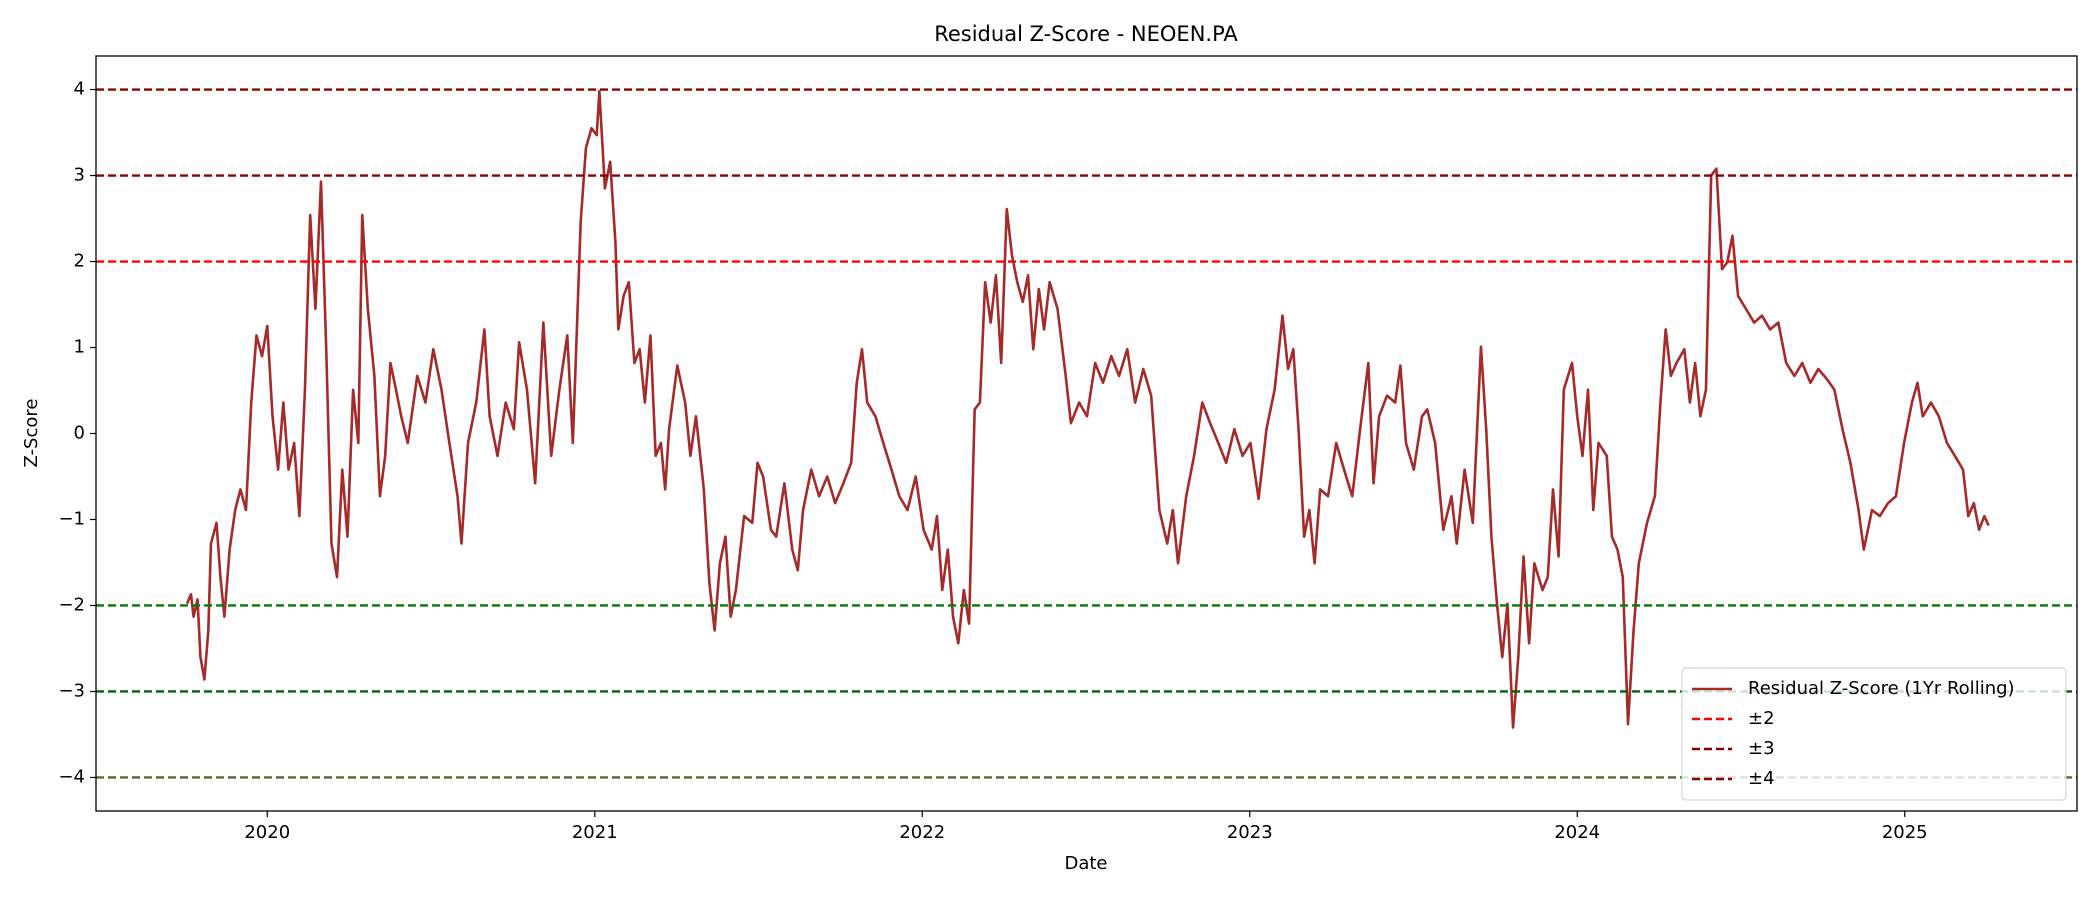  What do you see at coordinates (1761, 778) in the screenshot?
I see `legend-label: ±4` at bounding box center [1761, 778].